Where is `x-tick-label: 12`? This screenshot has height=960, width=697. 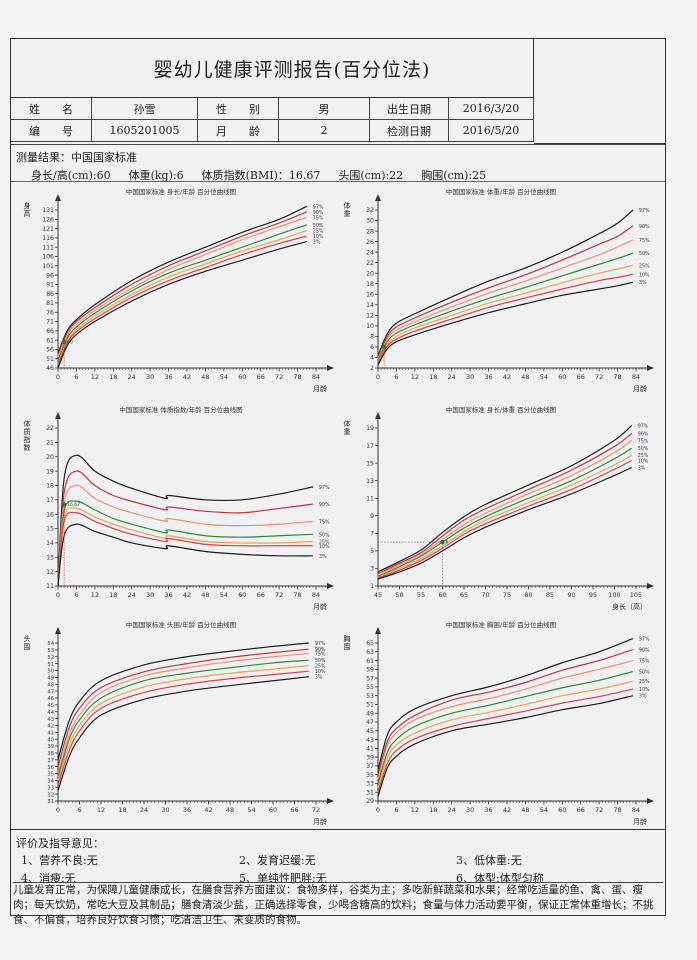
x-tick-label: 12 is located at coordinates (415, 377).